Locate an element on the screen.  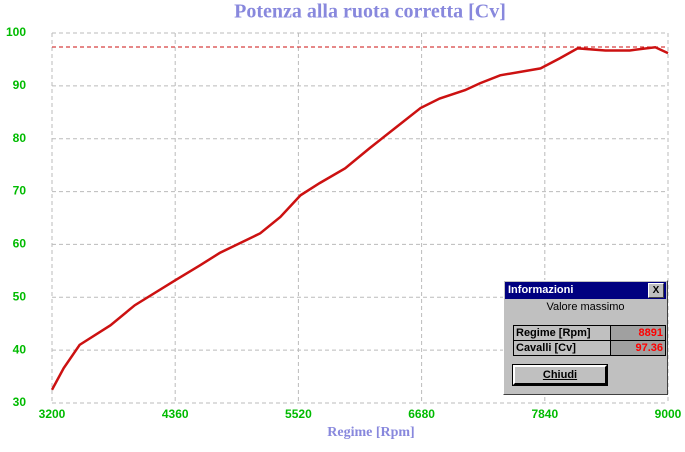
dialog-title: Informazioni is located at coordinates (541, 290).